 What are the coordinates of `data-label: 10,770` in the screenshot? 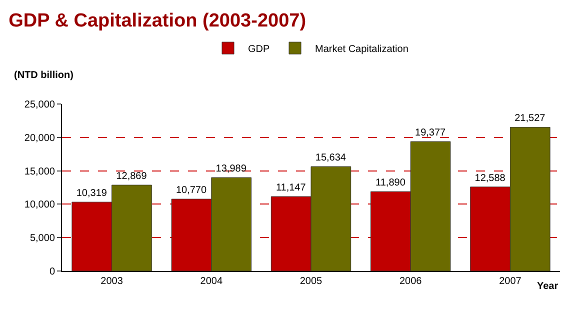 It's located at (191, 190).